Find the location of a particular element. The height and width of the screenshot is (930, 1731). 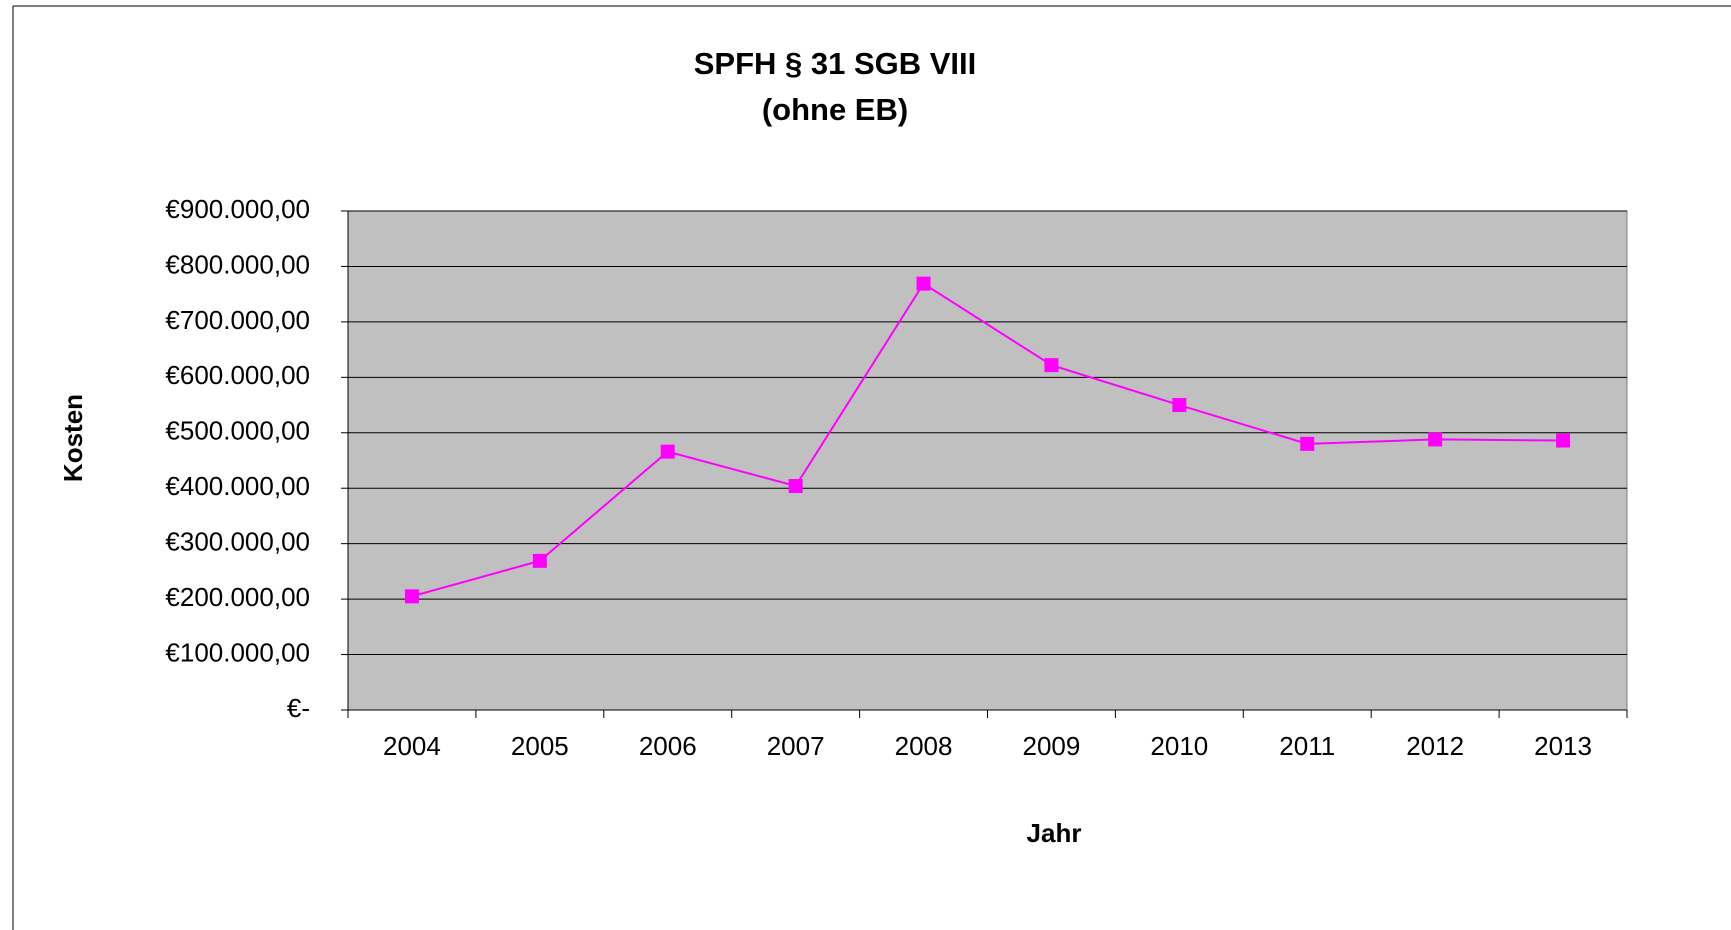

y-axis-title: Kosten is located at coordinates (73, 438).